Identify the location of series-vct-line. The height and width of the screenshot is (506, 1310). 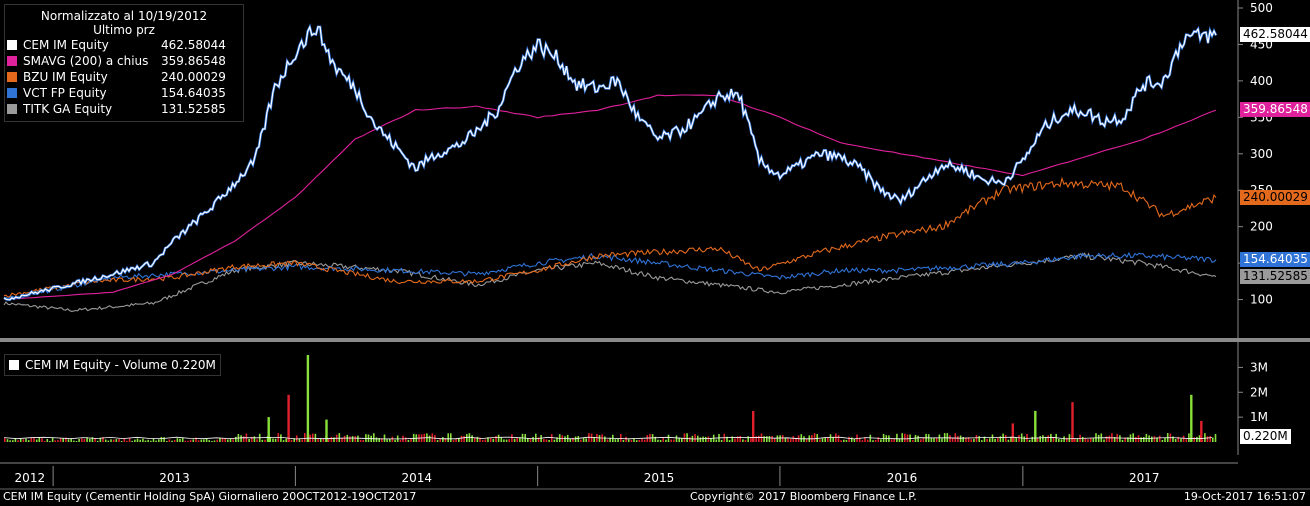
(610, 275).